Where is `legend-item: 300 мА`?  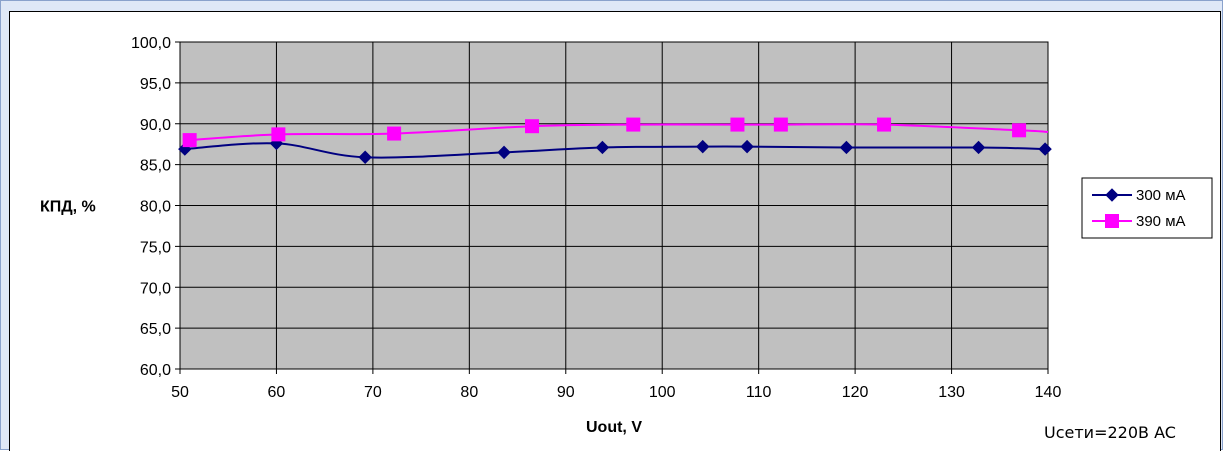 legend-item: 300 мА is located at coordinates (1139, 195).